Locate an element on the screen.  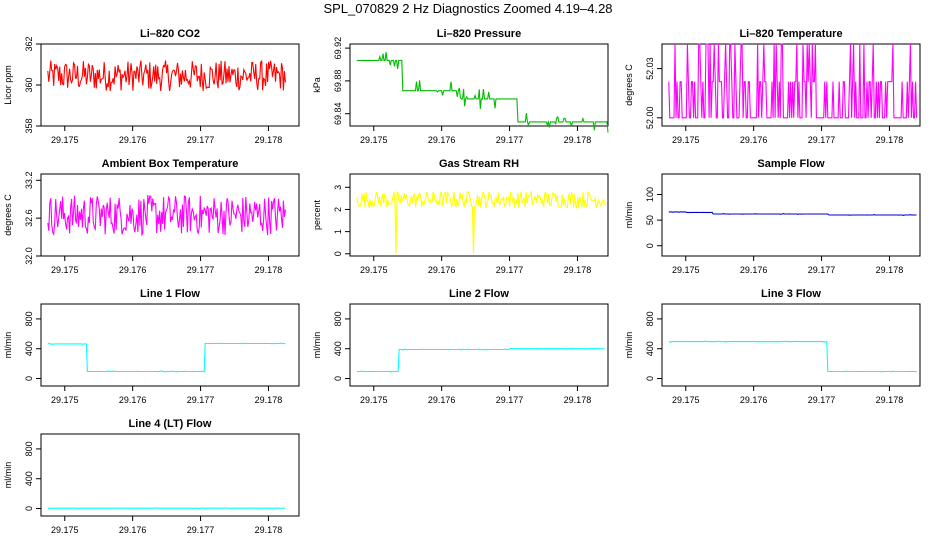
y-tick-label: 33.2 is located at coordinates (29, 181).